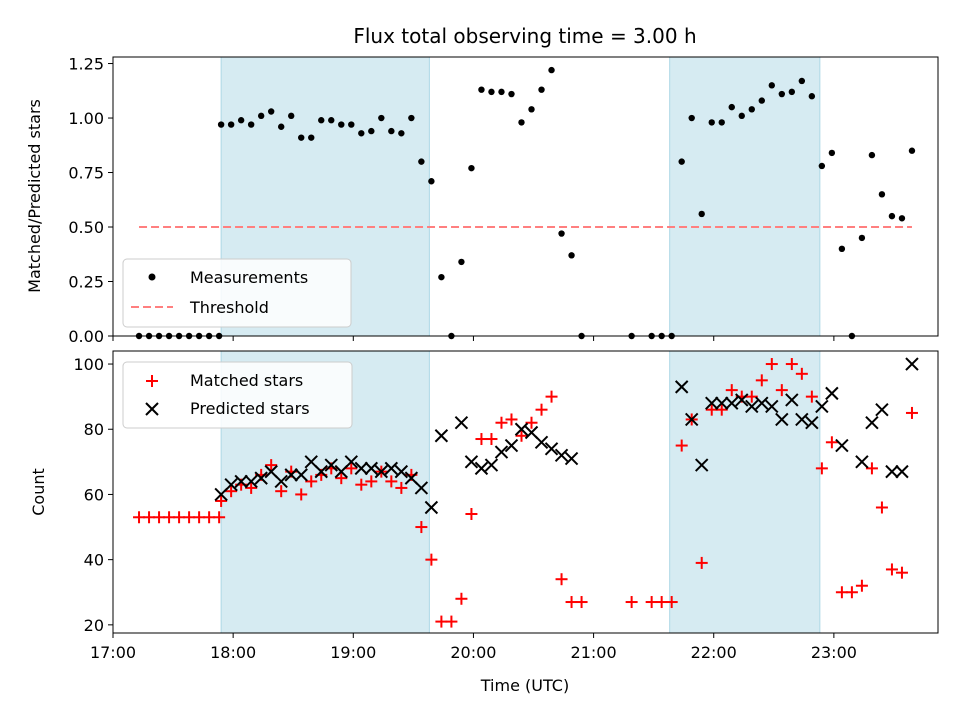 The width and height of the screenshot is (960, 720). What do you see at coordinates (353, 652) in the screenshot?
I see `x-tick-label: 19:00` at bounding box center [353, 652].